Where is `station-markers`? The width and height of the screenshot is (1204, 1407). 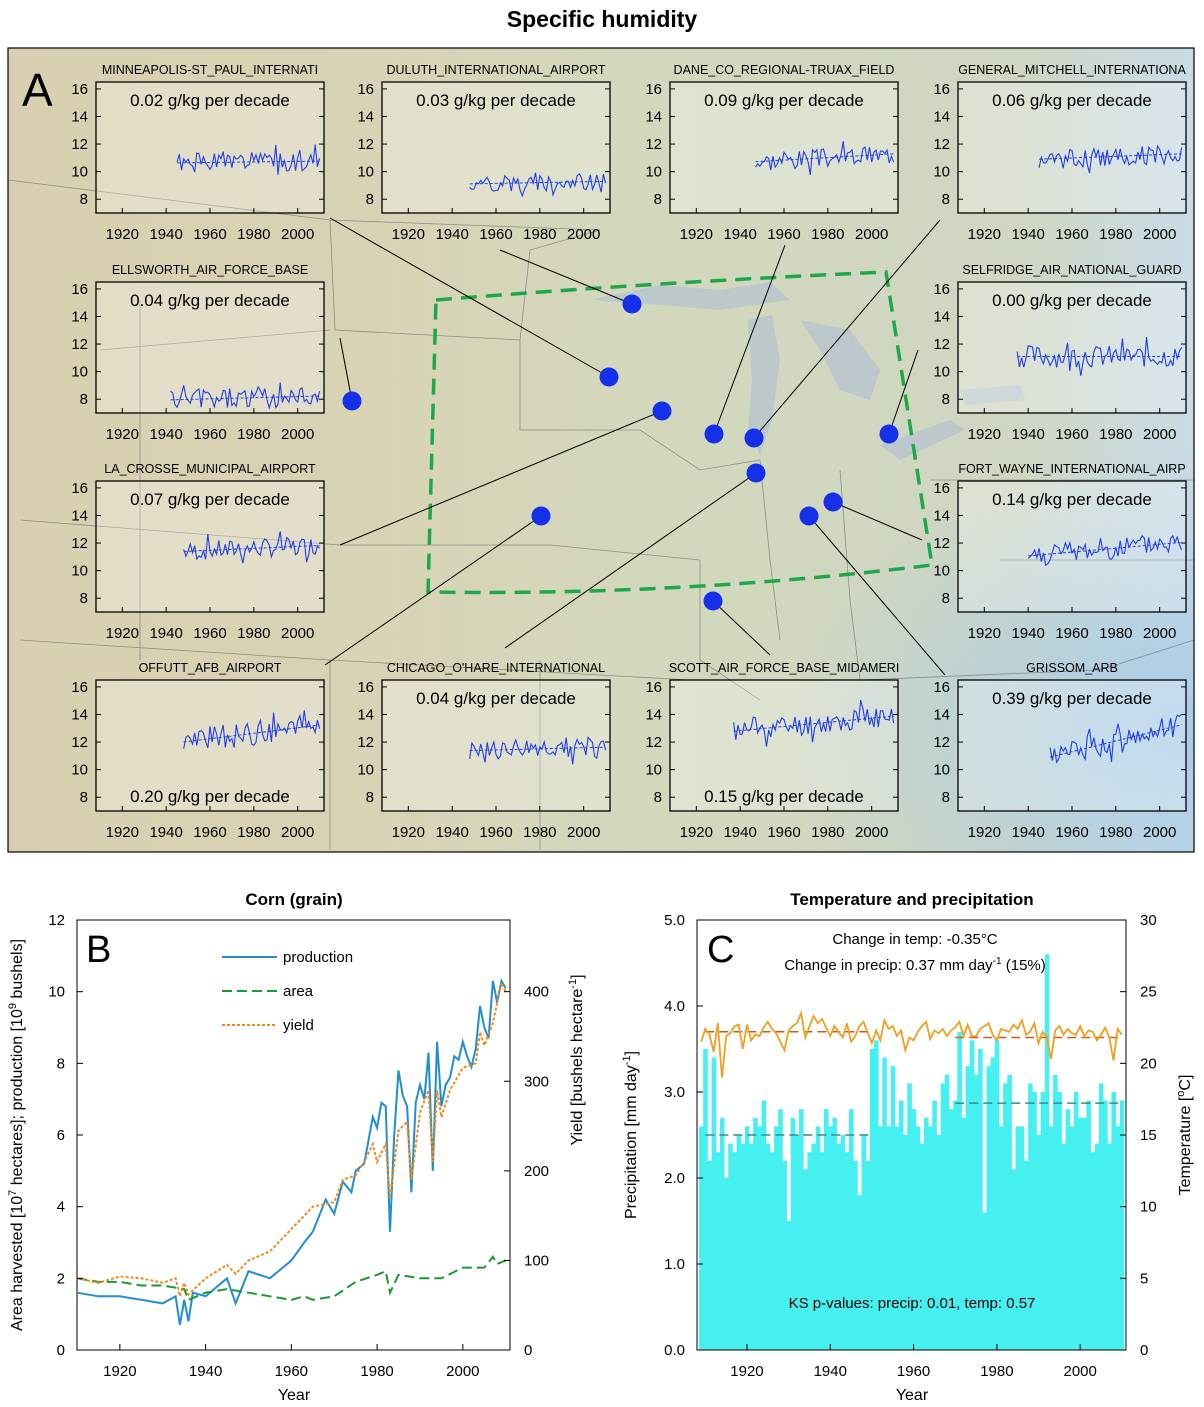 station-markers is located at coordinates (620, 452).